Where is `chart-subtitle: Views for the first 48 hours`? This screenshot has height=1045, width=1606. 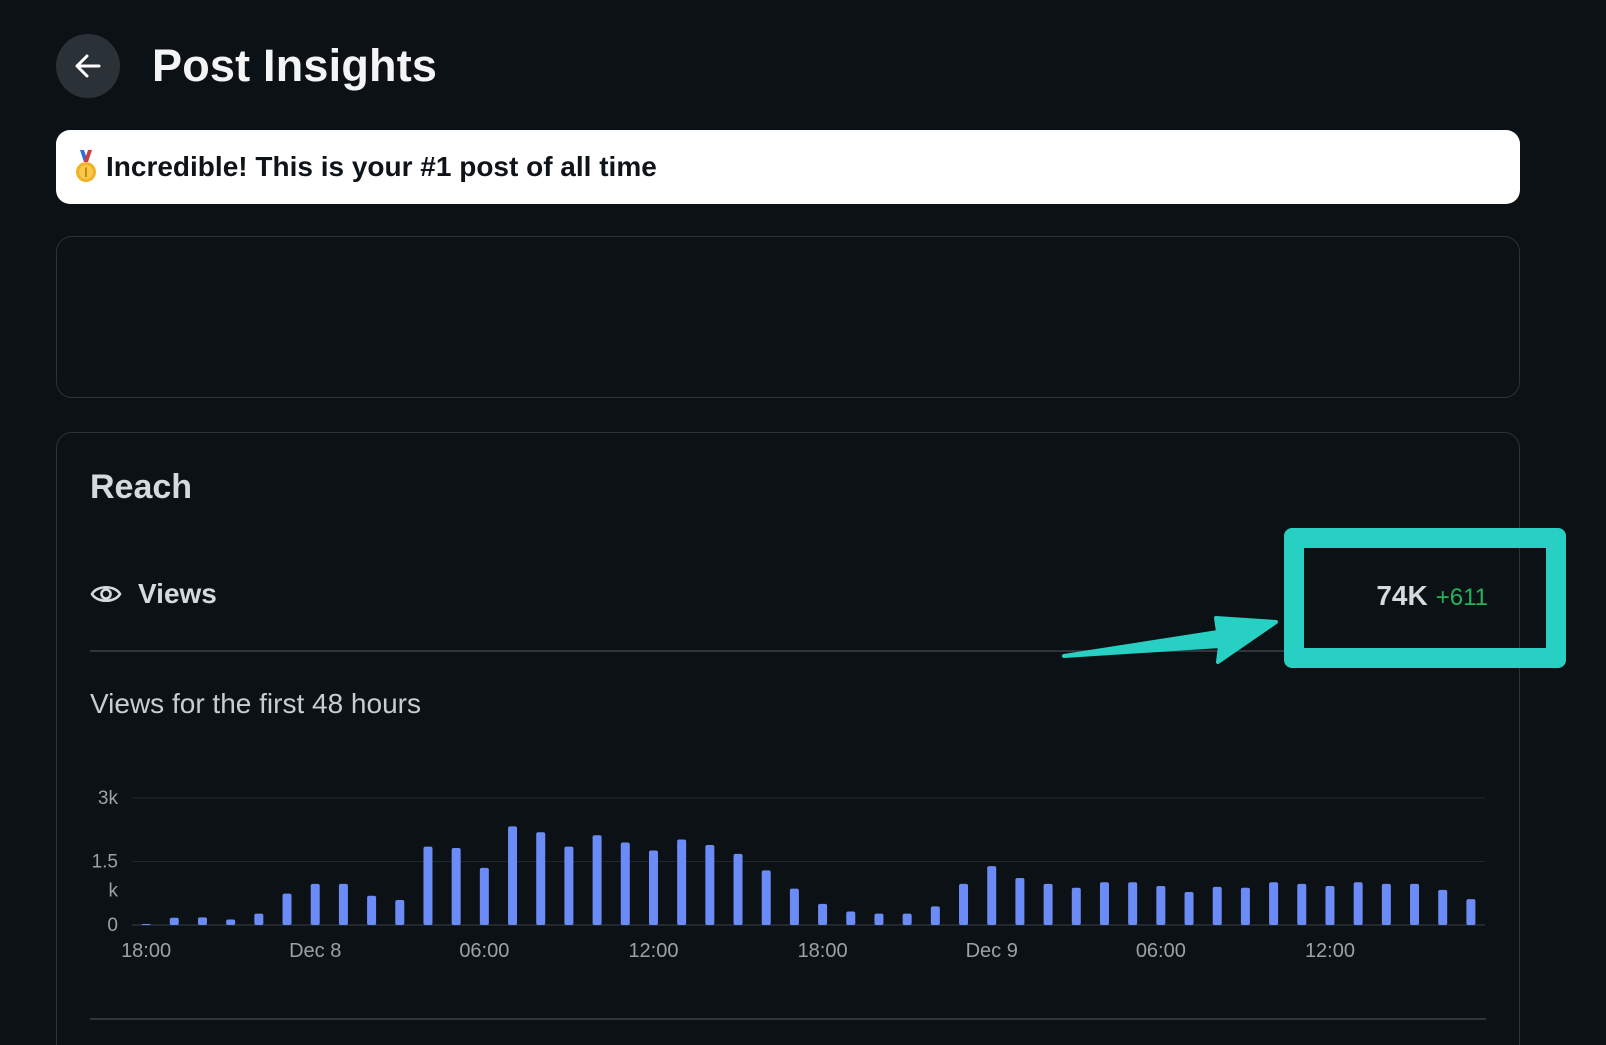
chart-subtitle: Views for the first 48 hours is located at coordinates (255, 703).